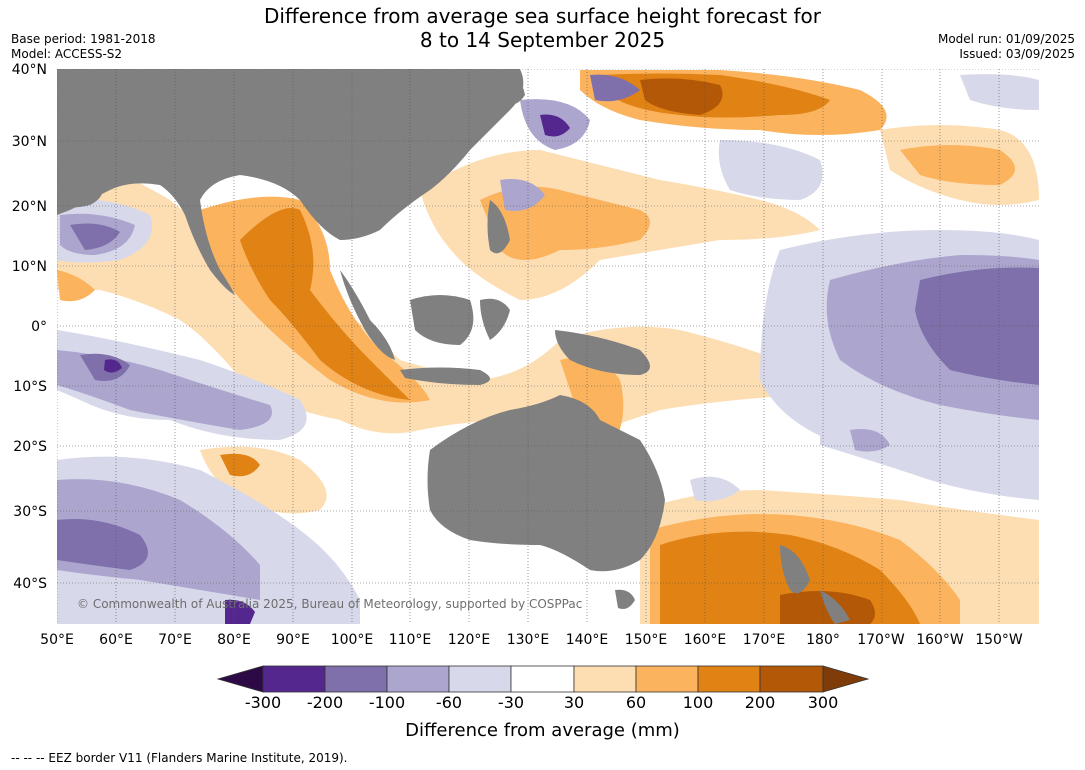  What do you see at coordinates (80, 179) in the screenshot?
I see `arabia-landmass` at bounding box center [80, 179].